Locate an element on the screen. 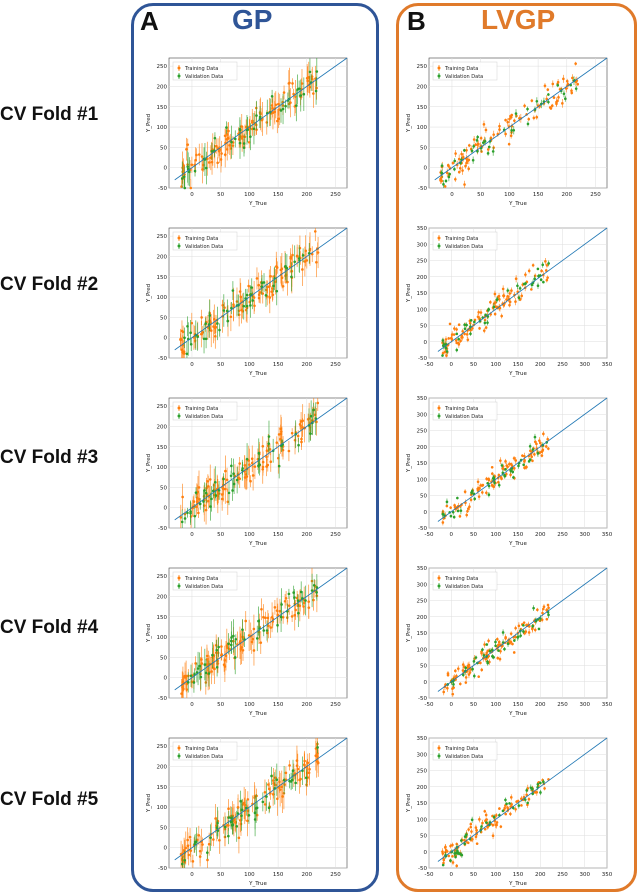 This screenshot has height=895, width=640. y-tick-label: -50 is located at coordinates (422, 869).